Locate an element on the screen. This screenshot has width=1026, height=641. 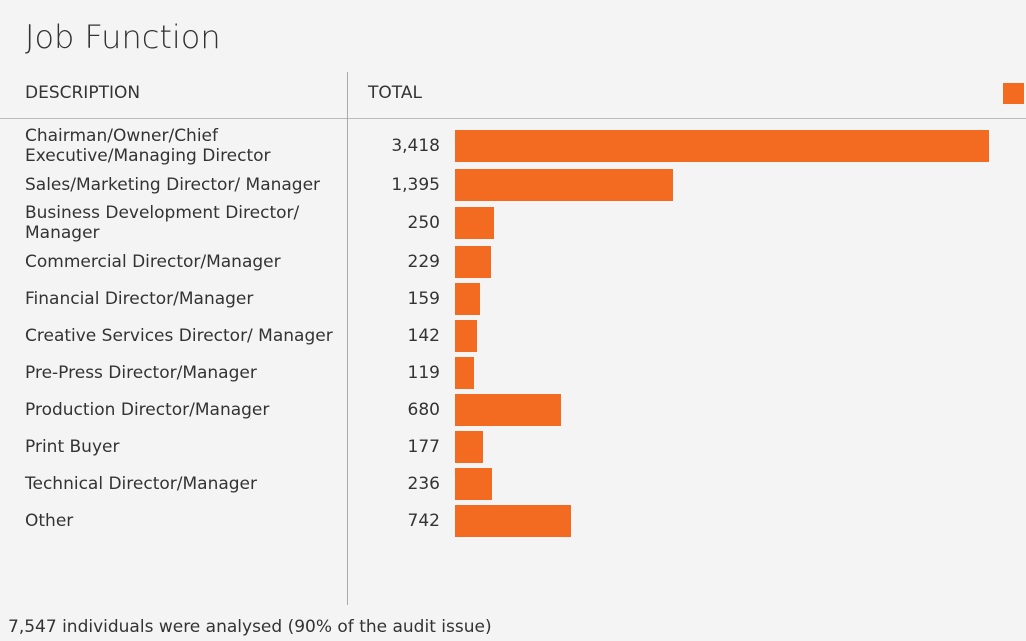
row: Production Director/Manager 680 is located at coordinates (513, 409).